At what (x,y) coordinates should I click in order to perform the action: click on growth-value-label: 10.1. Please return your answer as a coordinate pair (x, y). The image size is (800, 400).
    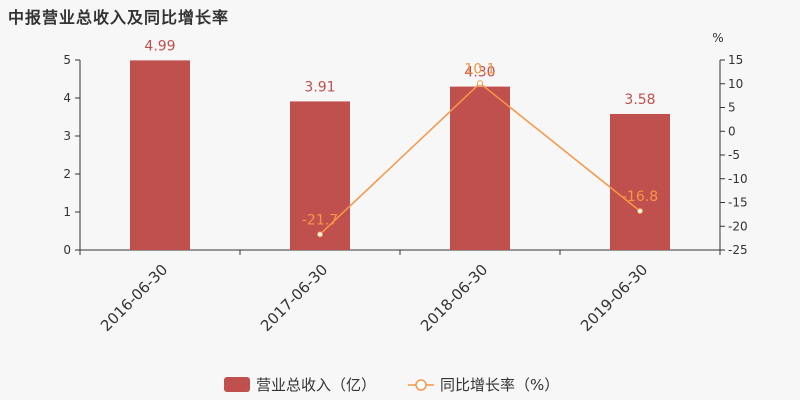
    Looking at the image, I should click on (479, 69).